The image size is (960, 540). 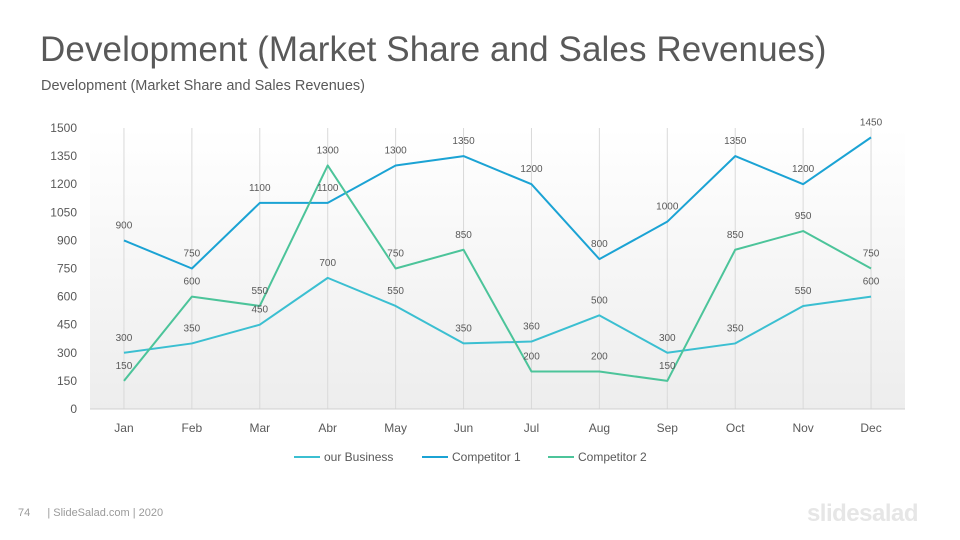 I want to click on footer: 74 | SlideSalad.com | 2020, so click(x=90, y=513).